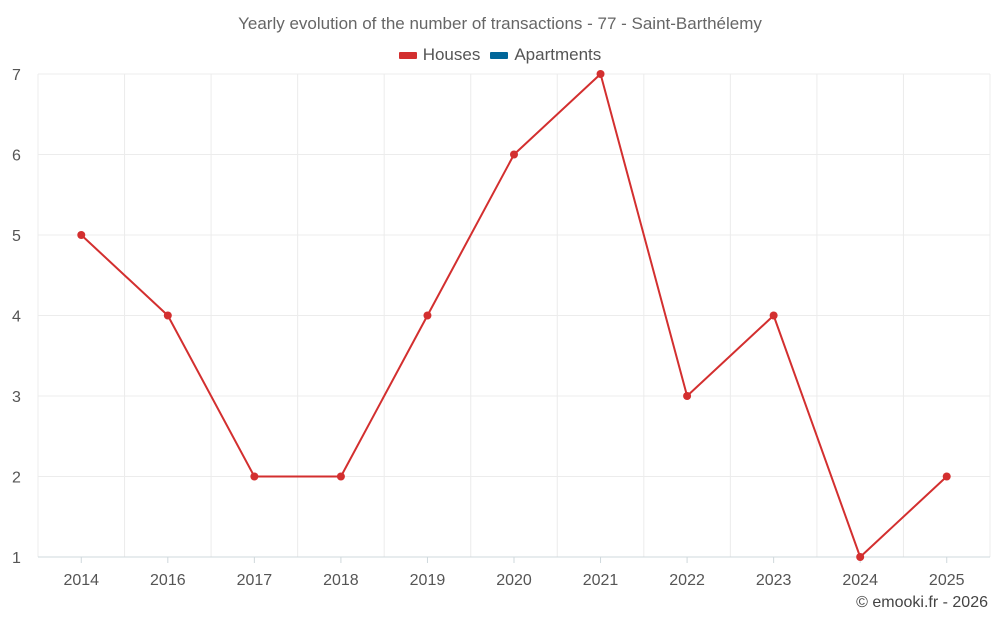 The height and width of the screenshot is (625, 1000). Describe the element at coordinates (16, 397) in the screenshot. I see `y-tick-label: 3` at that location.